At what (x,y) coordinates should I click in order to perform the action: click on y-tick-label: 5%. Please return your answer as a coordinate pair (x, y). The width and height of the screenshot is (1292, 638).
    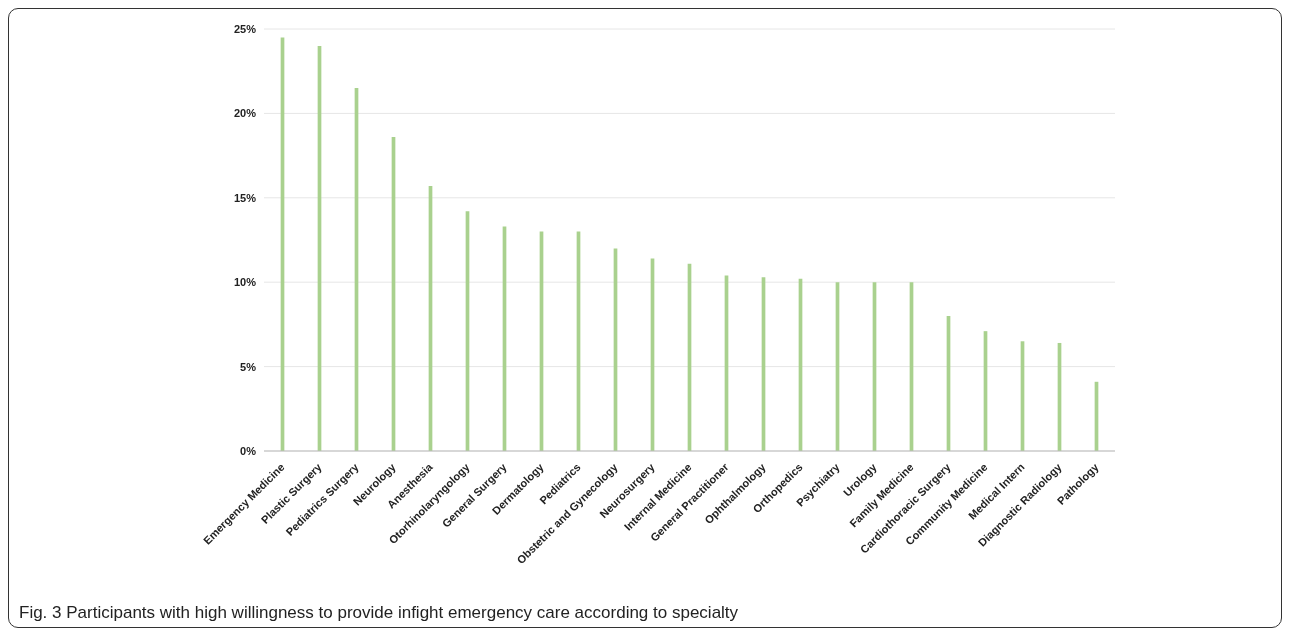
    Looking at the image, I should click on (248, 366).